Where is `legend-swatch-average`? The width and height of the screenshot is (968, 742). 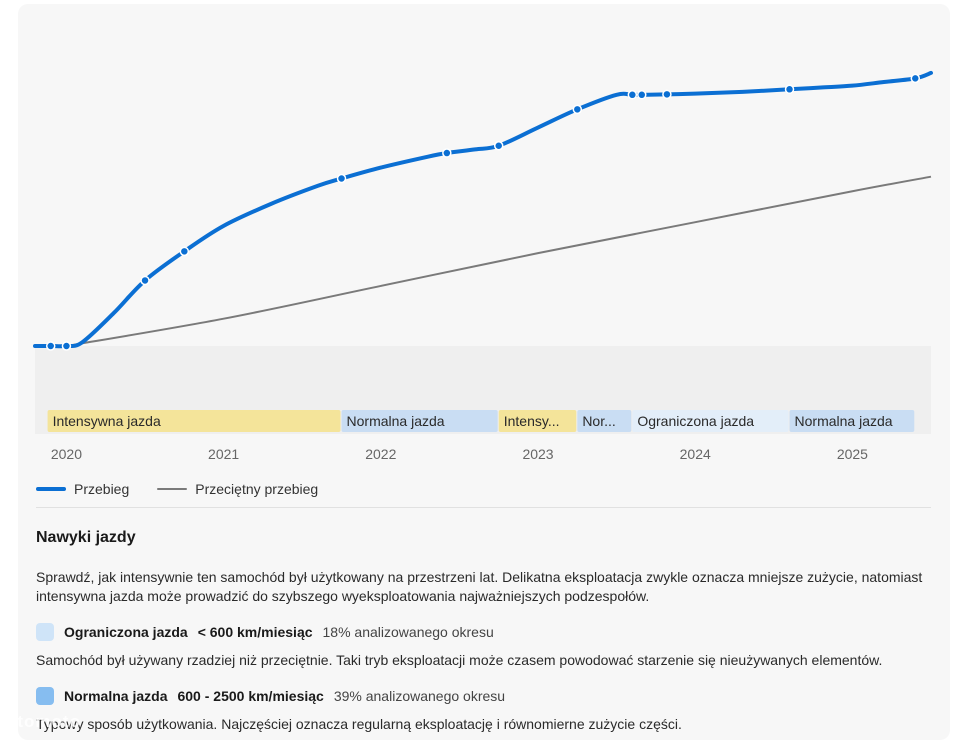
legend-swatch-average is located at coordinates (172, 489).